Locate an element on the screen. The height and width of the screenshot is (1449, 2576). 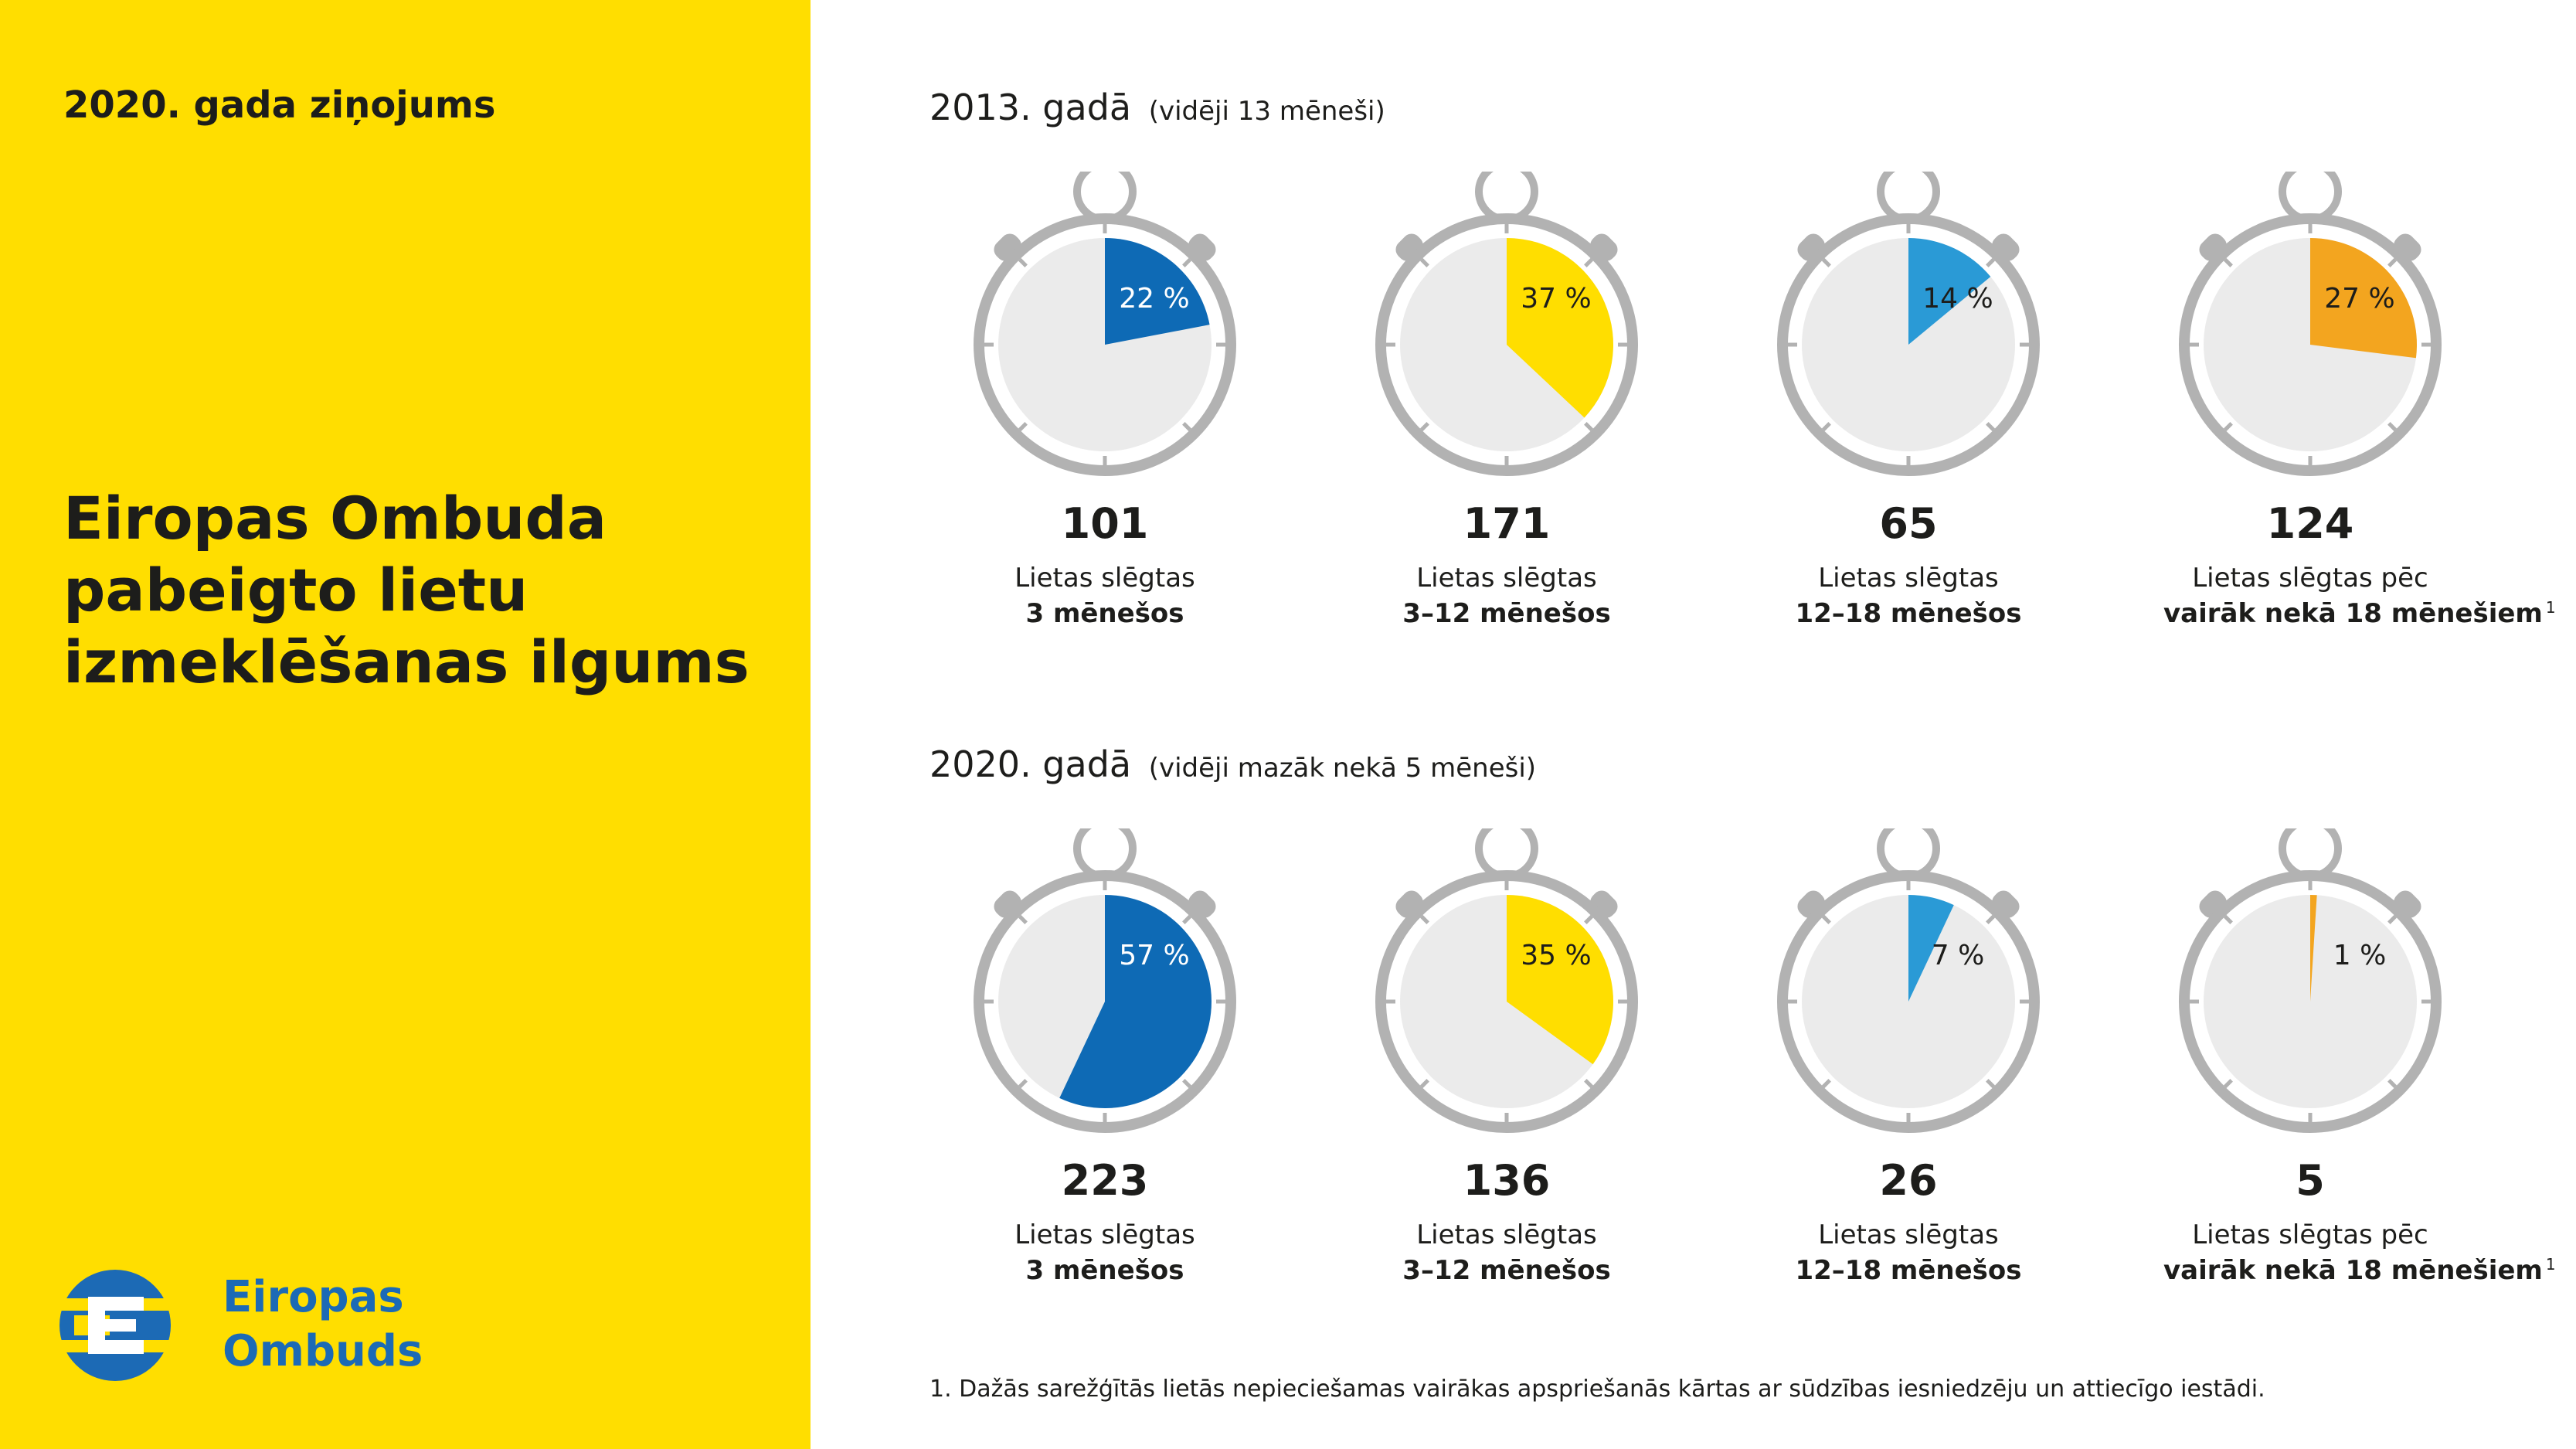
title-line-3: izmeklēšanas ilgums is located at coordinates (406, 662).